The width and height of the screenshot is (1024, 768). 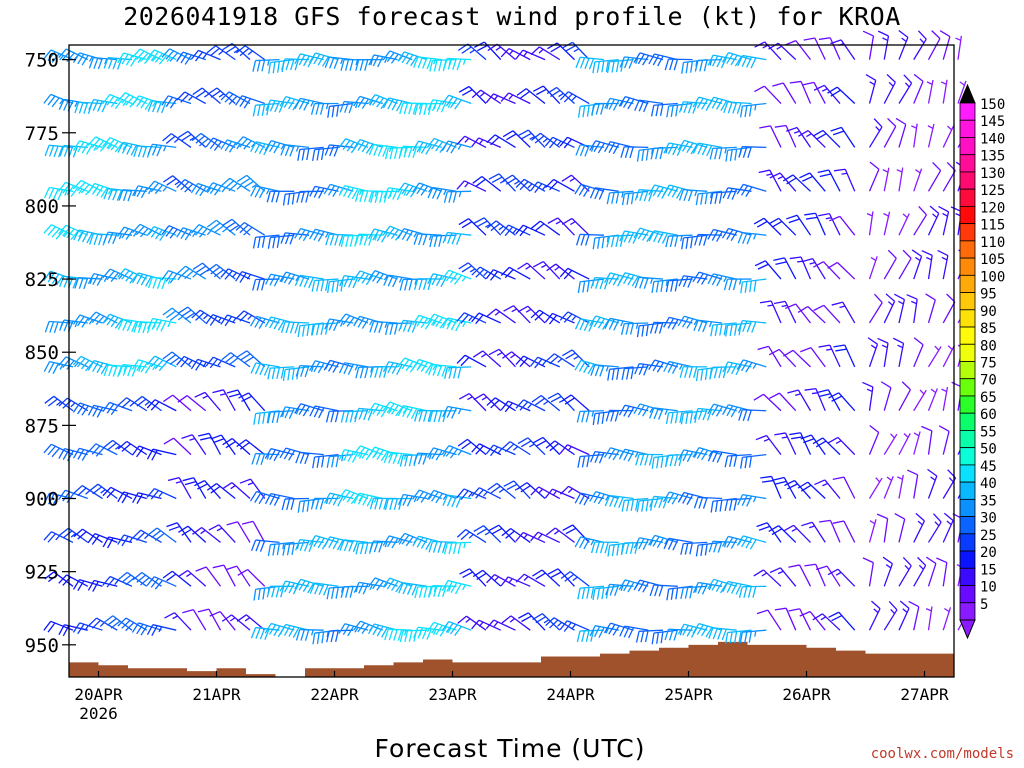 What do you see at coordinates (988, 450) in the screenshot?
I see `colorbar-label: 50` at bounding box center [988, 450].